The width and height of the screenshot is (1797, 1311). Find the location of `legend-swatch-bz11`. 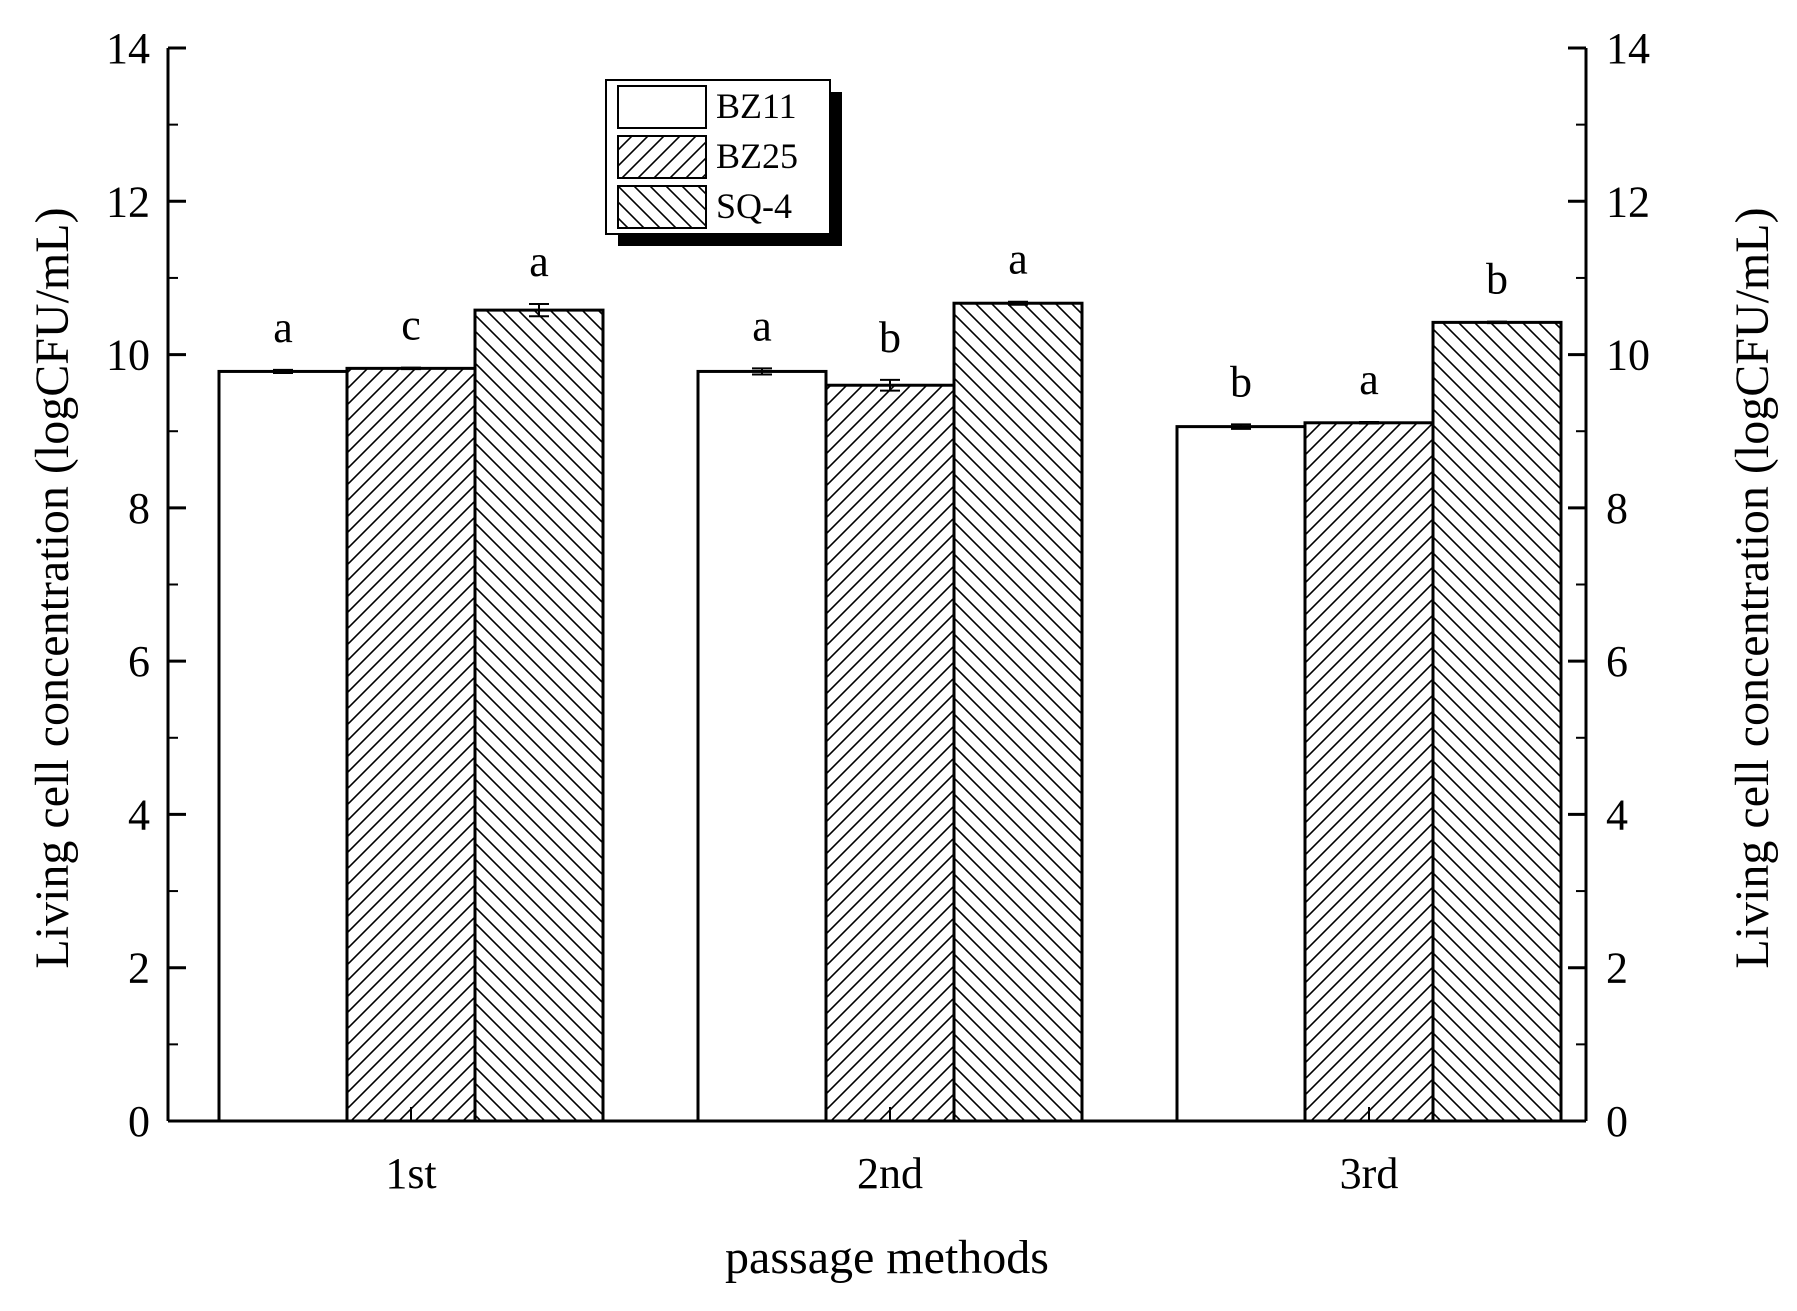

legend-swatch-bz11 is located at coordinates (662, 107).